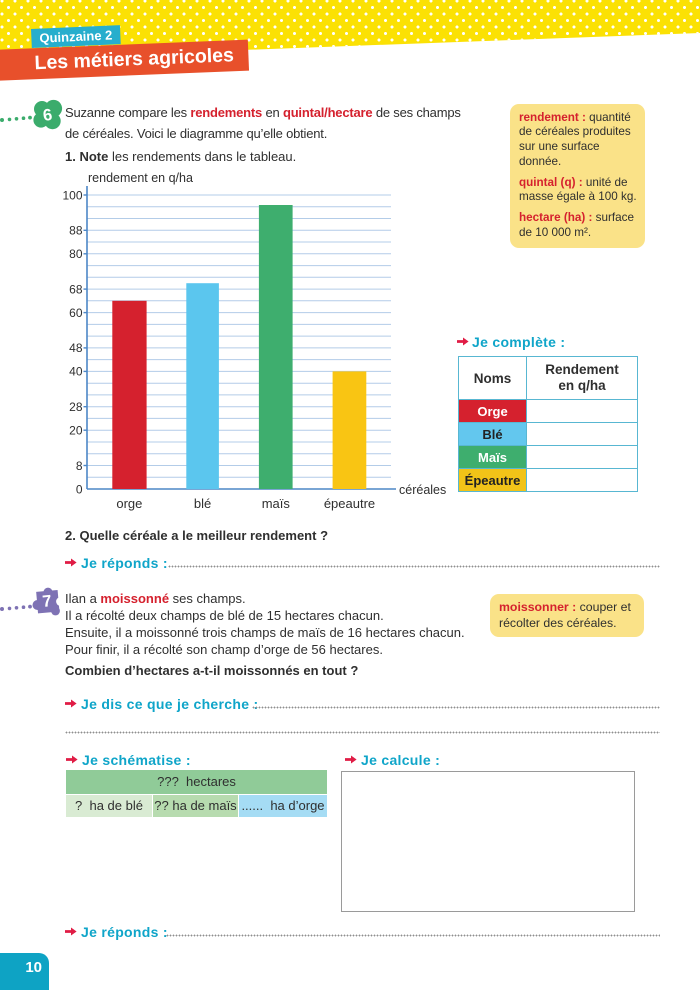 The width and height of the screenshot is (700, 990). What do you see at coordinates (76, 254) in the screenshot?
I see `svg-text: 80` at bounding box center [76, 254].